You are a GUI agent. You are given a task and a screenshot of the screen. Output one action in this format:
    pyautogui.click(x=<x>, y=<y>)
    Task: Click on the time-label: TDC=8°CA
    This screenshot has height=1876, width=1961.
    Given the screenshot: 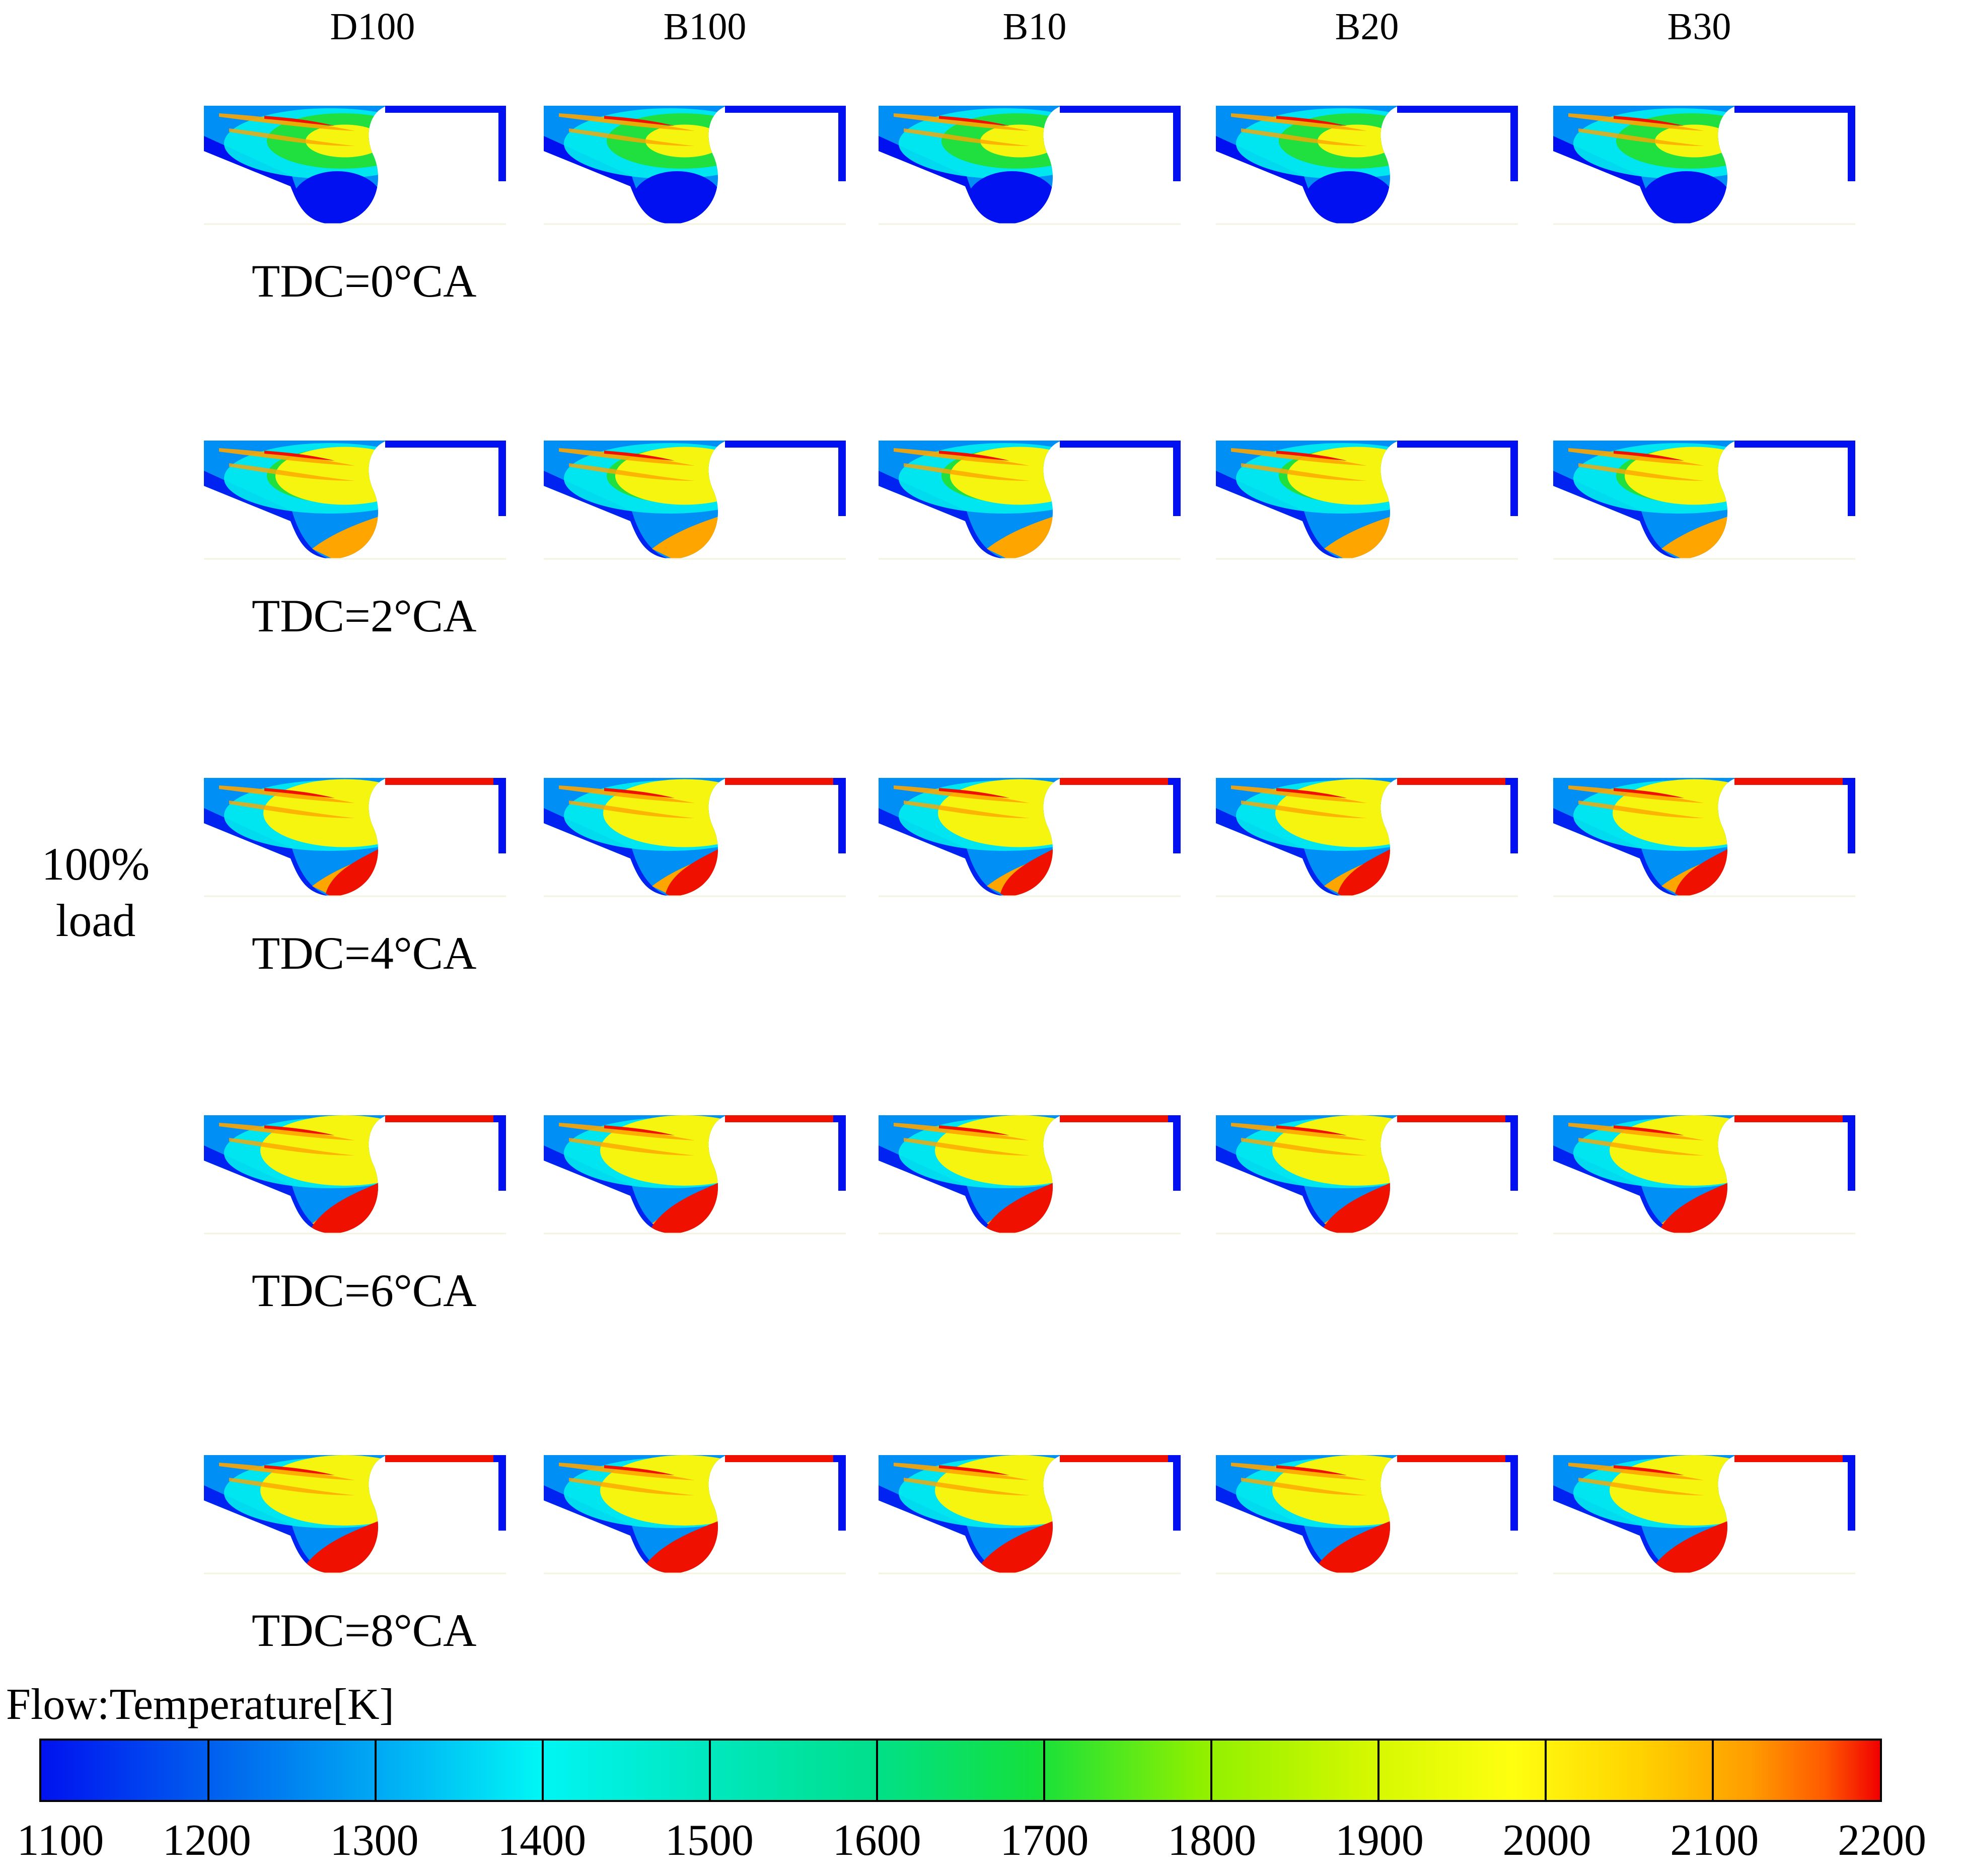 What is the action you would take?
    pyautogui.click(x=364, y=1631)
    